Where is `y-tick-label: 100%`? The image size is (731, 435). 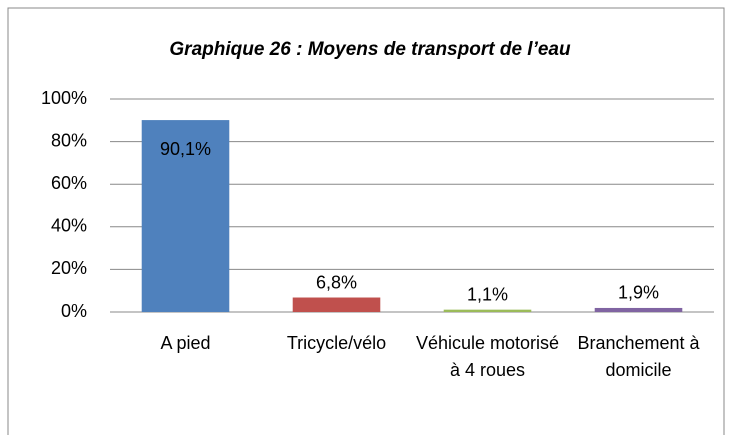
y-tick-label: 100% is located at coordinates (64, 98).